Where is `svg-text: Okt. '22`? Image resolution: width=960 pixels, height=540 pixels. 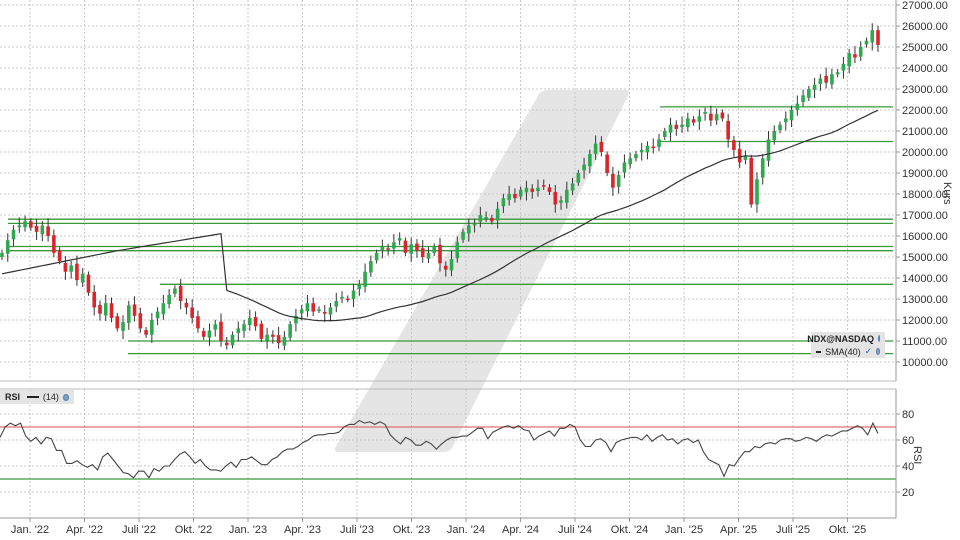
svg-text: Okt. '22 is located at coordinates (194, 530).